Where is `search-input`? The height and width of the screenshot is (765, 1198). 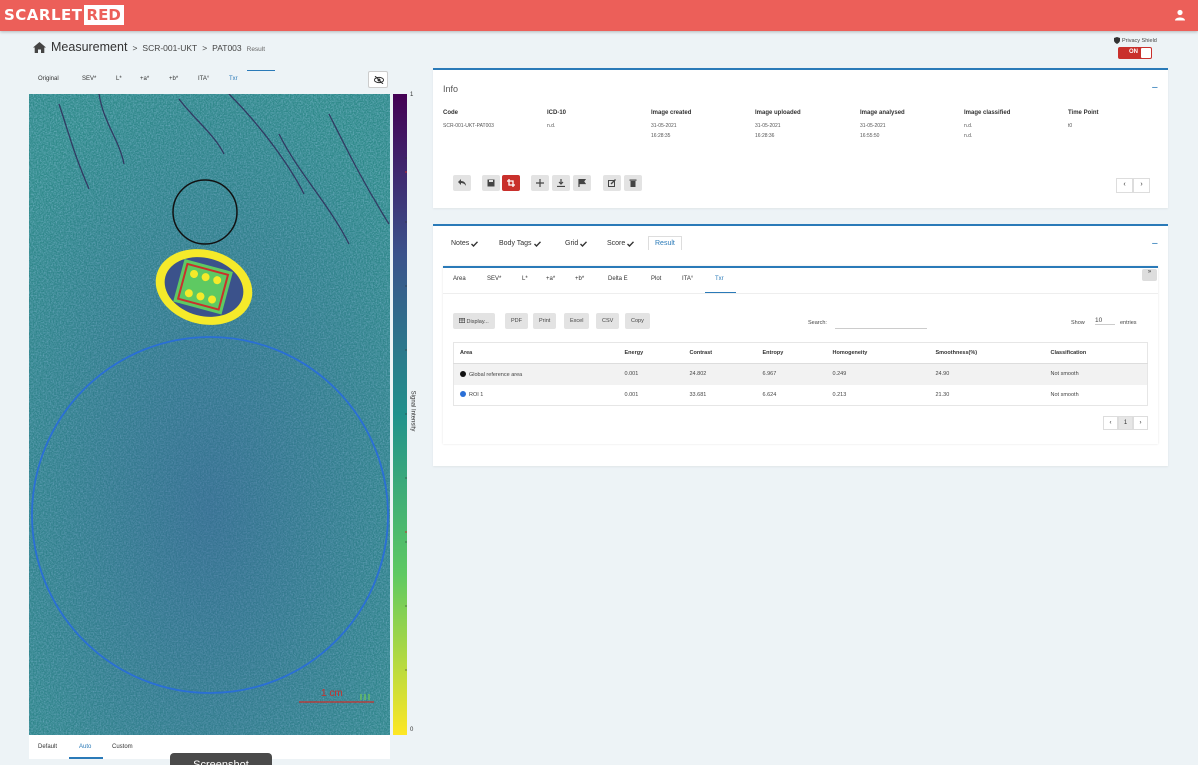
search-input is located at coordinates (881, 322).